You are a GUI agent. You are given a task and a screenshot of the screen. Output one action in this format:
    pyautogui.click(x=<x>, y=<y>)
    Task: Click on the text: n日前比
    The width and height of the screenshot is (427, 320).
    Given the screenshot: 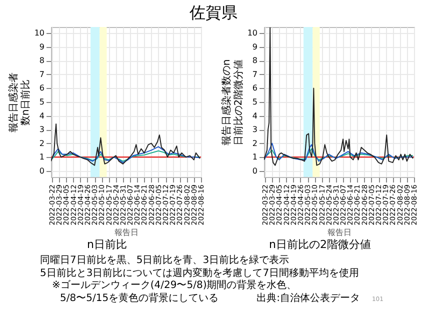 What is the action you would take?
    pyautogui.click(x=107, y=244)
    